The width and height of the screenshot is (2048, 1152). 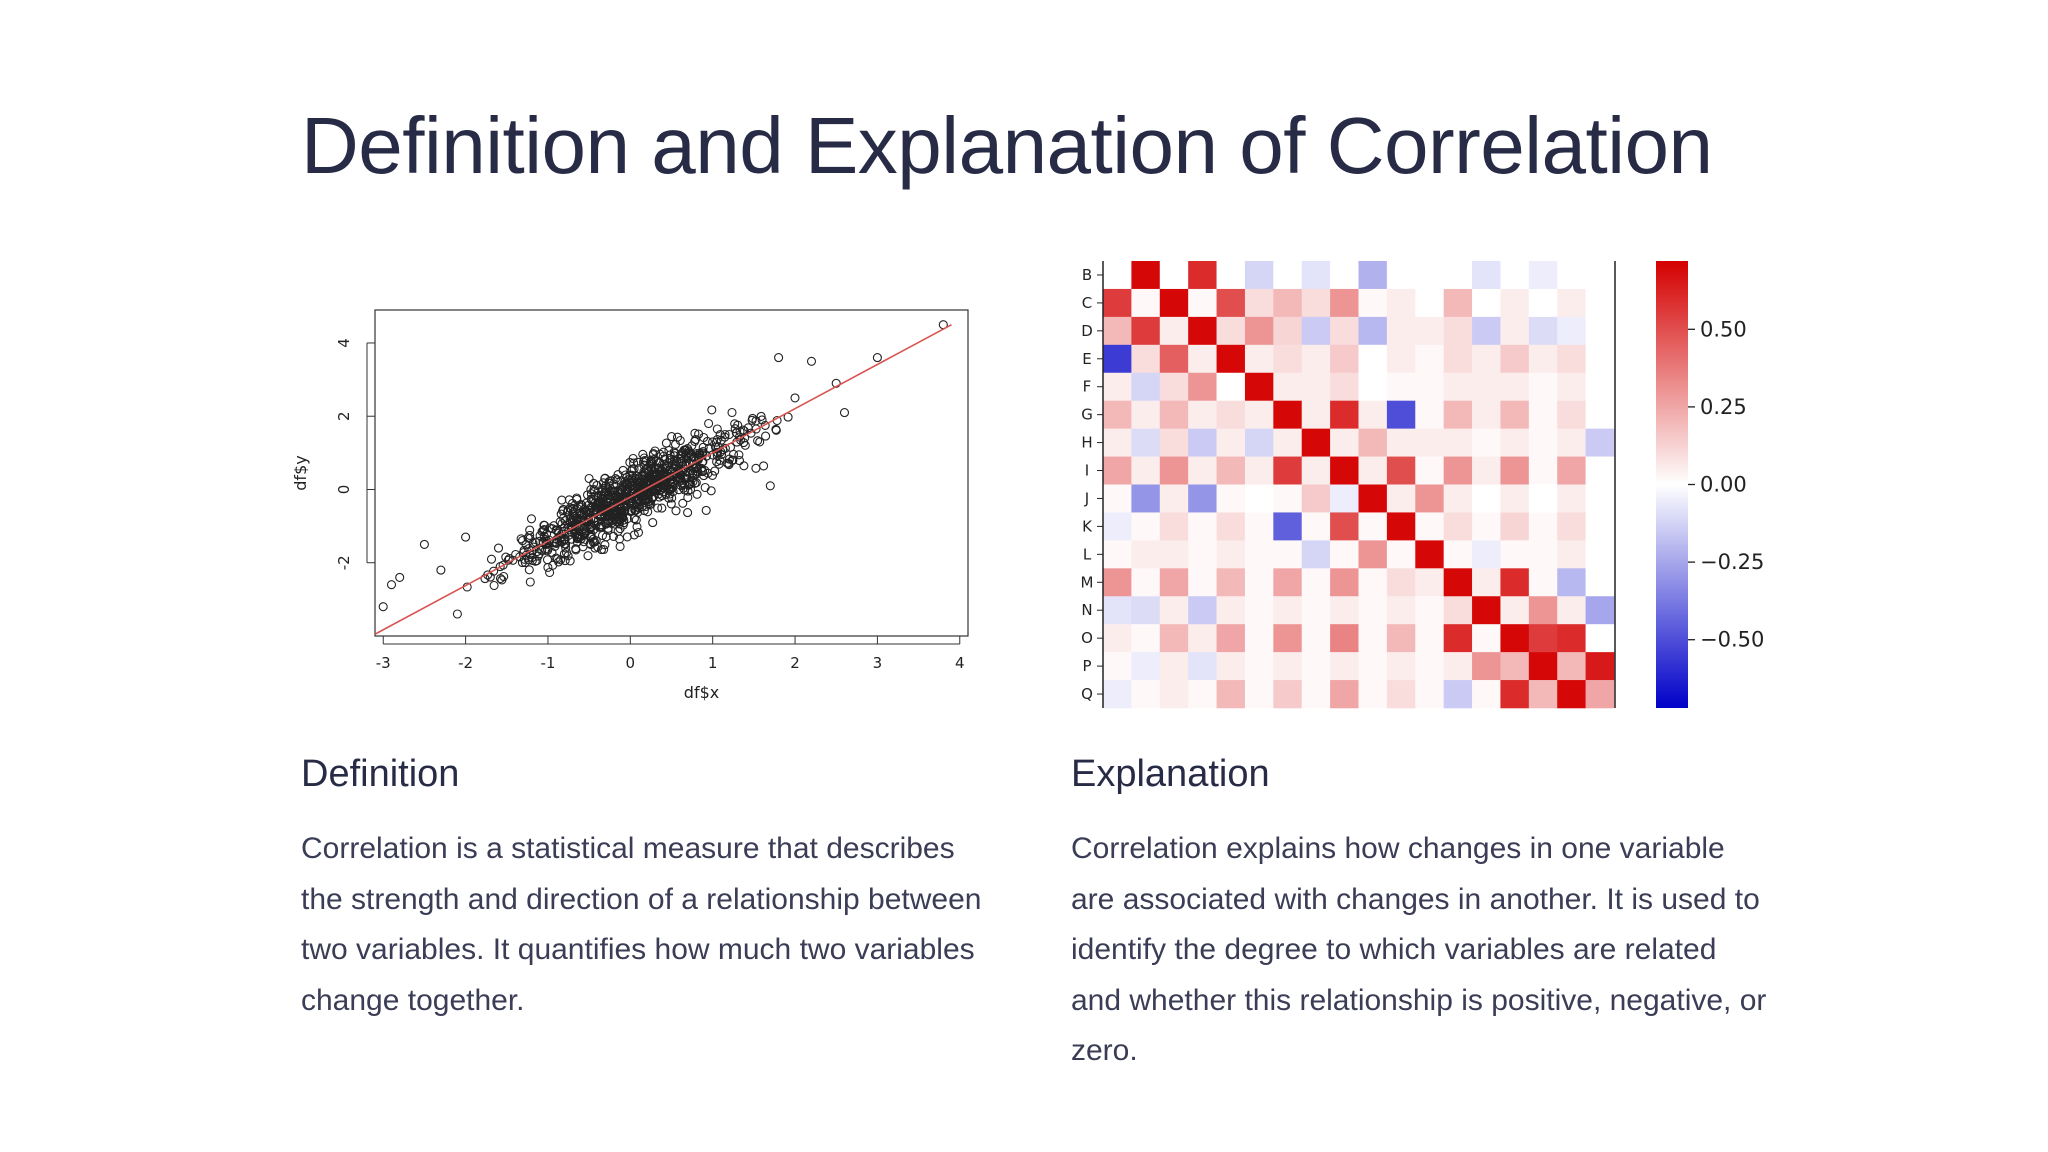 What do you see at coordinates (465, 663) in the screenshot?
I see `x-tick-label: -2` at bounding box center [465, 663].